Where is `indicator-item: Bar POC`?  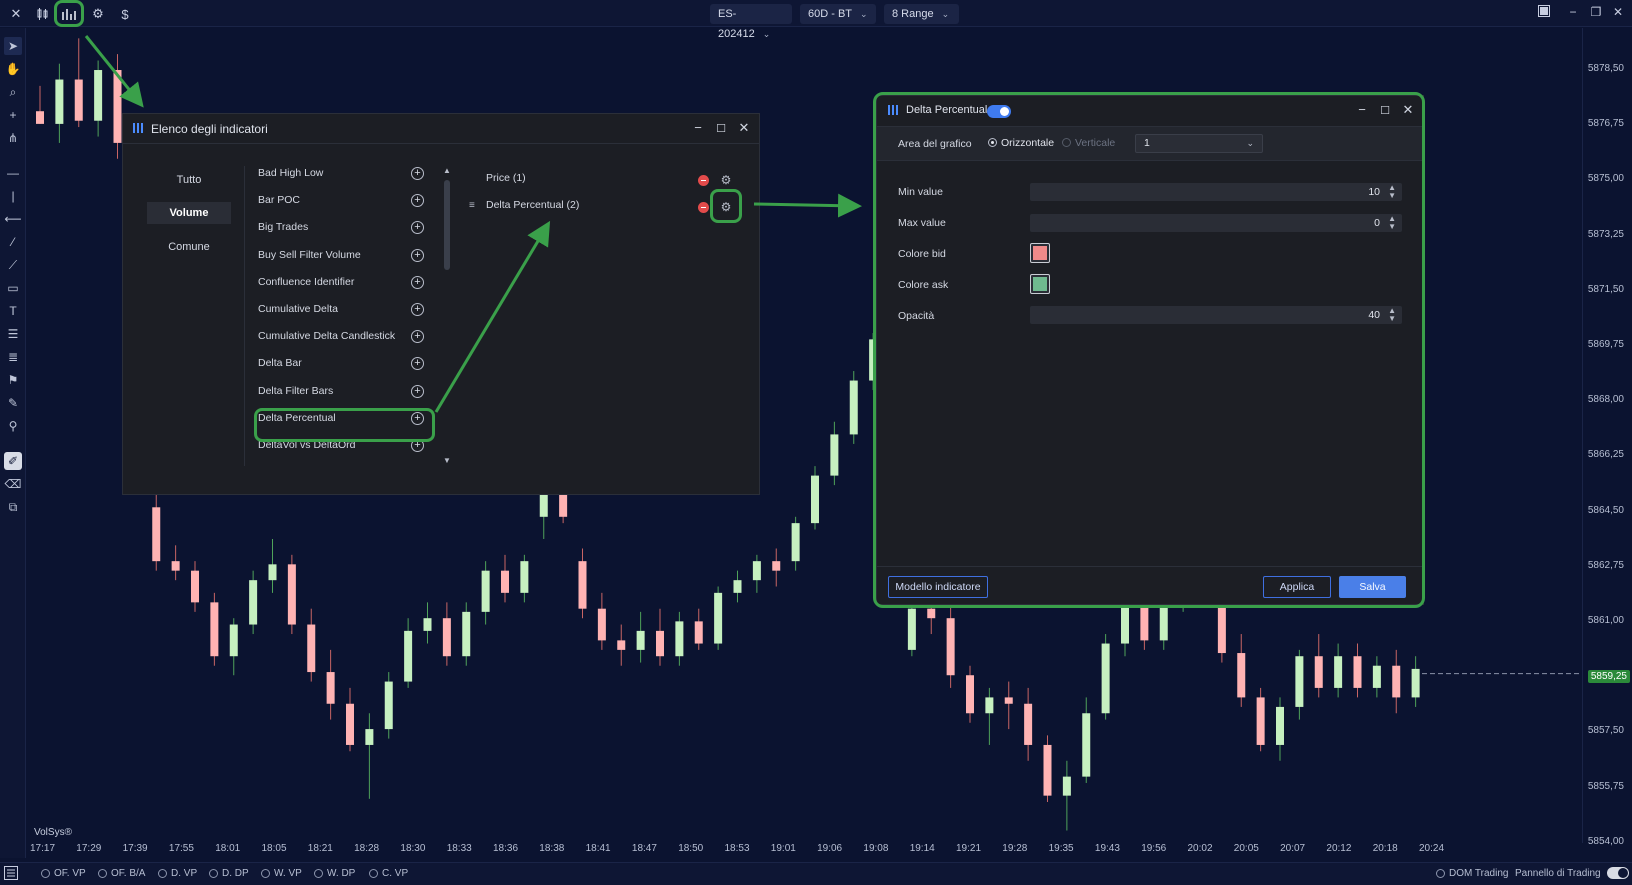
indicator-item: Bar POC is located at coordinates (279, 200).